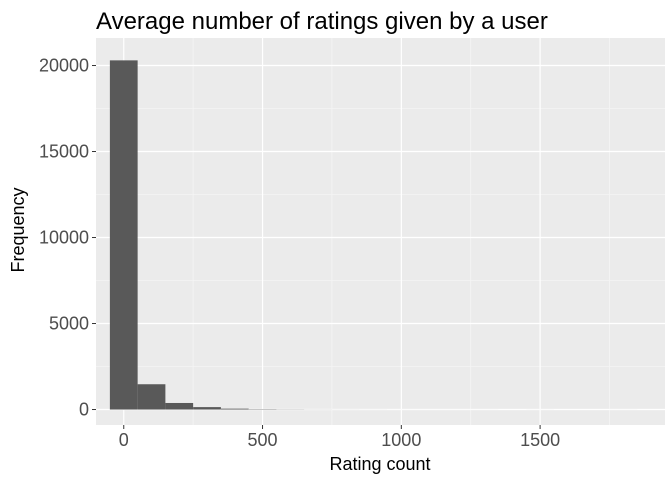  What do you see at coordinates (18, 229) in the screenshot?
I see `y-axis-title: Frequency` at bounding box center [18, 229].